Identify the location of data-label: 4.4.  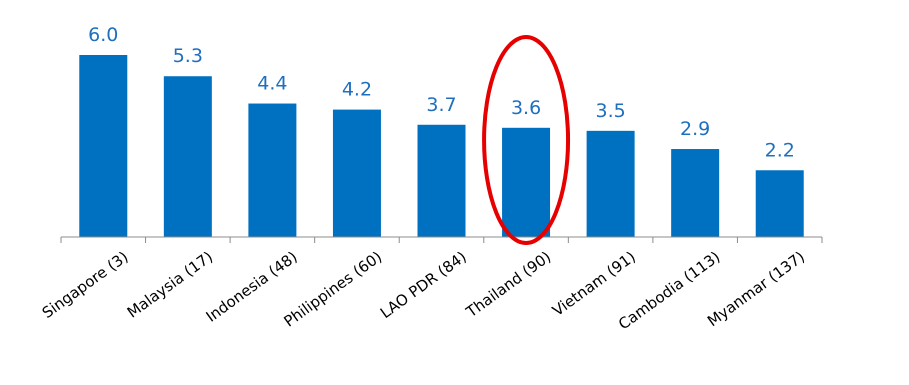
(272, 84).